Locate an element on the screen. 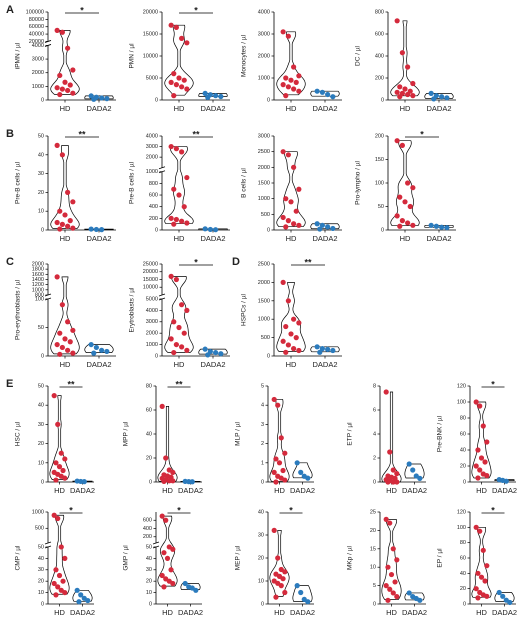 Image resolution: width=520 pixels, height=618 pixels. panel: MKp / µl 0 5 10 15 20 25 HD DADA2 is located at coordinates (387, 563).